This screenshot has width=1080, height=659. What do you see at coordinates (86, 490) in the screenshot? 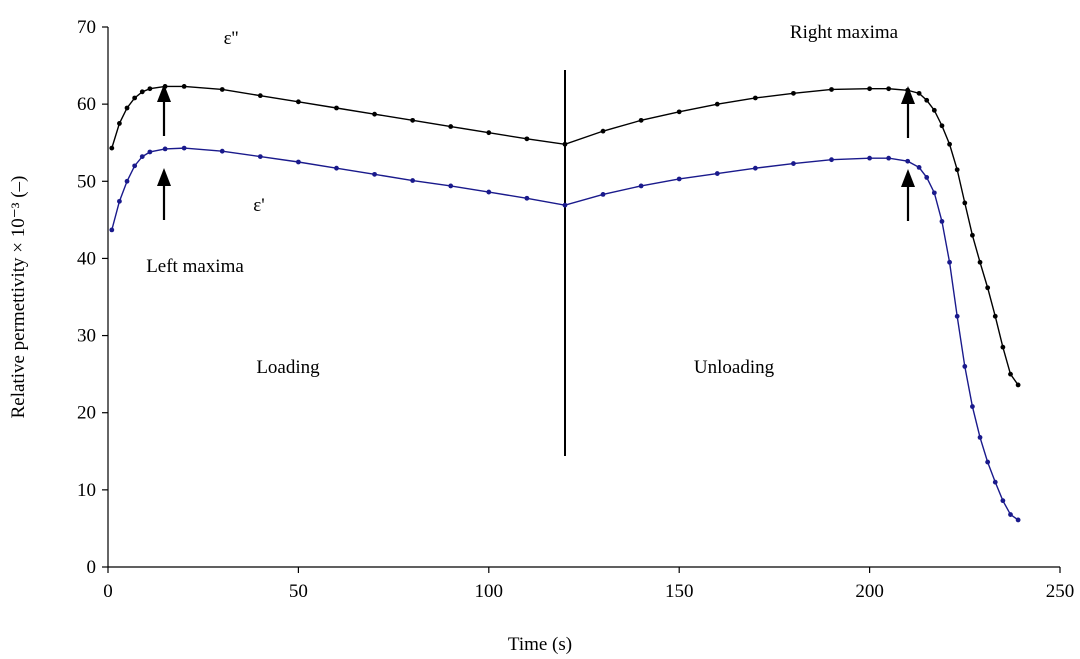
I see `y-tick-label: 10` at bounding box center [86, 490].